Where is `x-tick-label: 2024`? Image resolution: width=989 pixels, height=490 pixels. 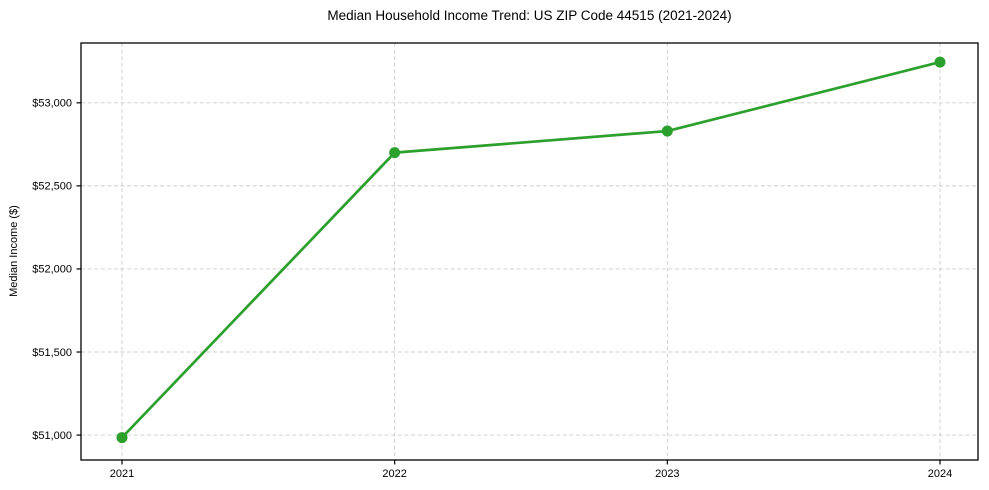 x-tick-label: 2024 is located at coordinates (940, 474).